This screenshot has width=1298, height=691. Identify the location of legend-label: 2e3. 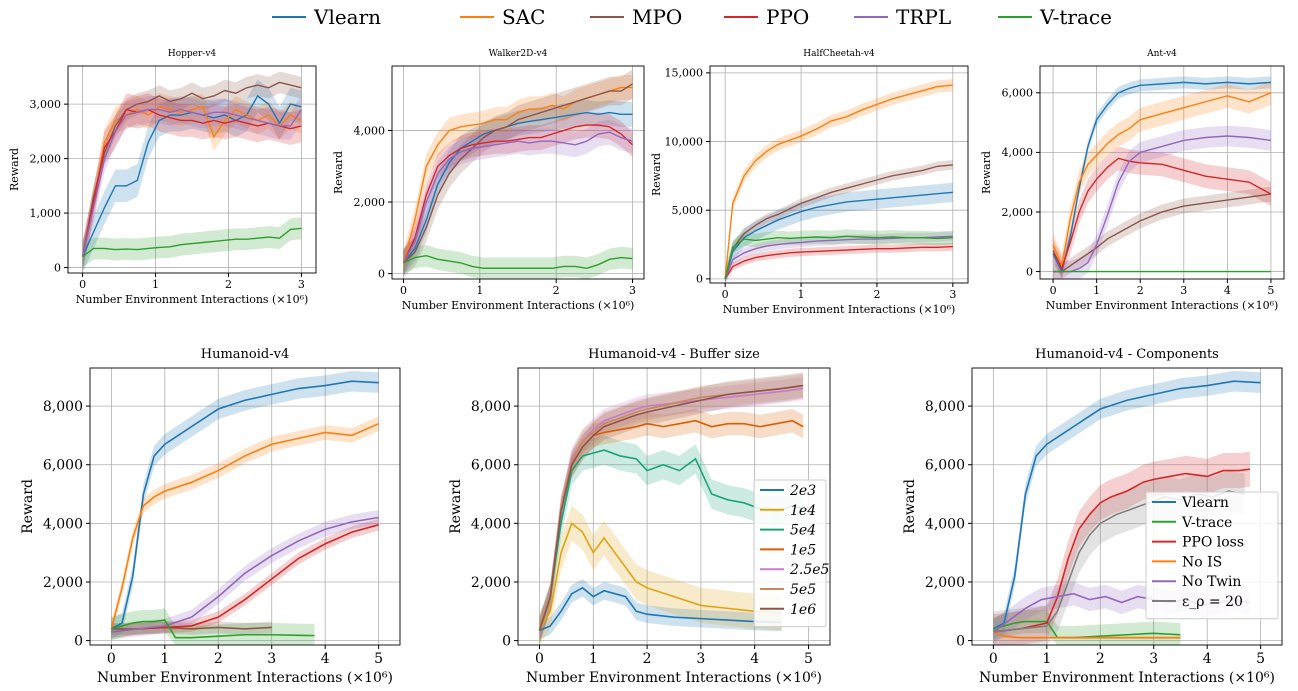
(802, 491).